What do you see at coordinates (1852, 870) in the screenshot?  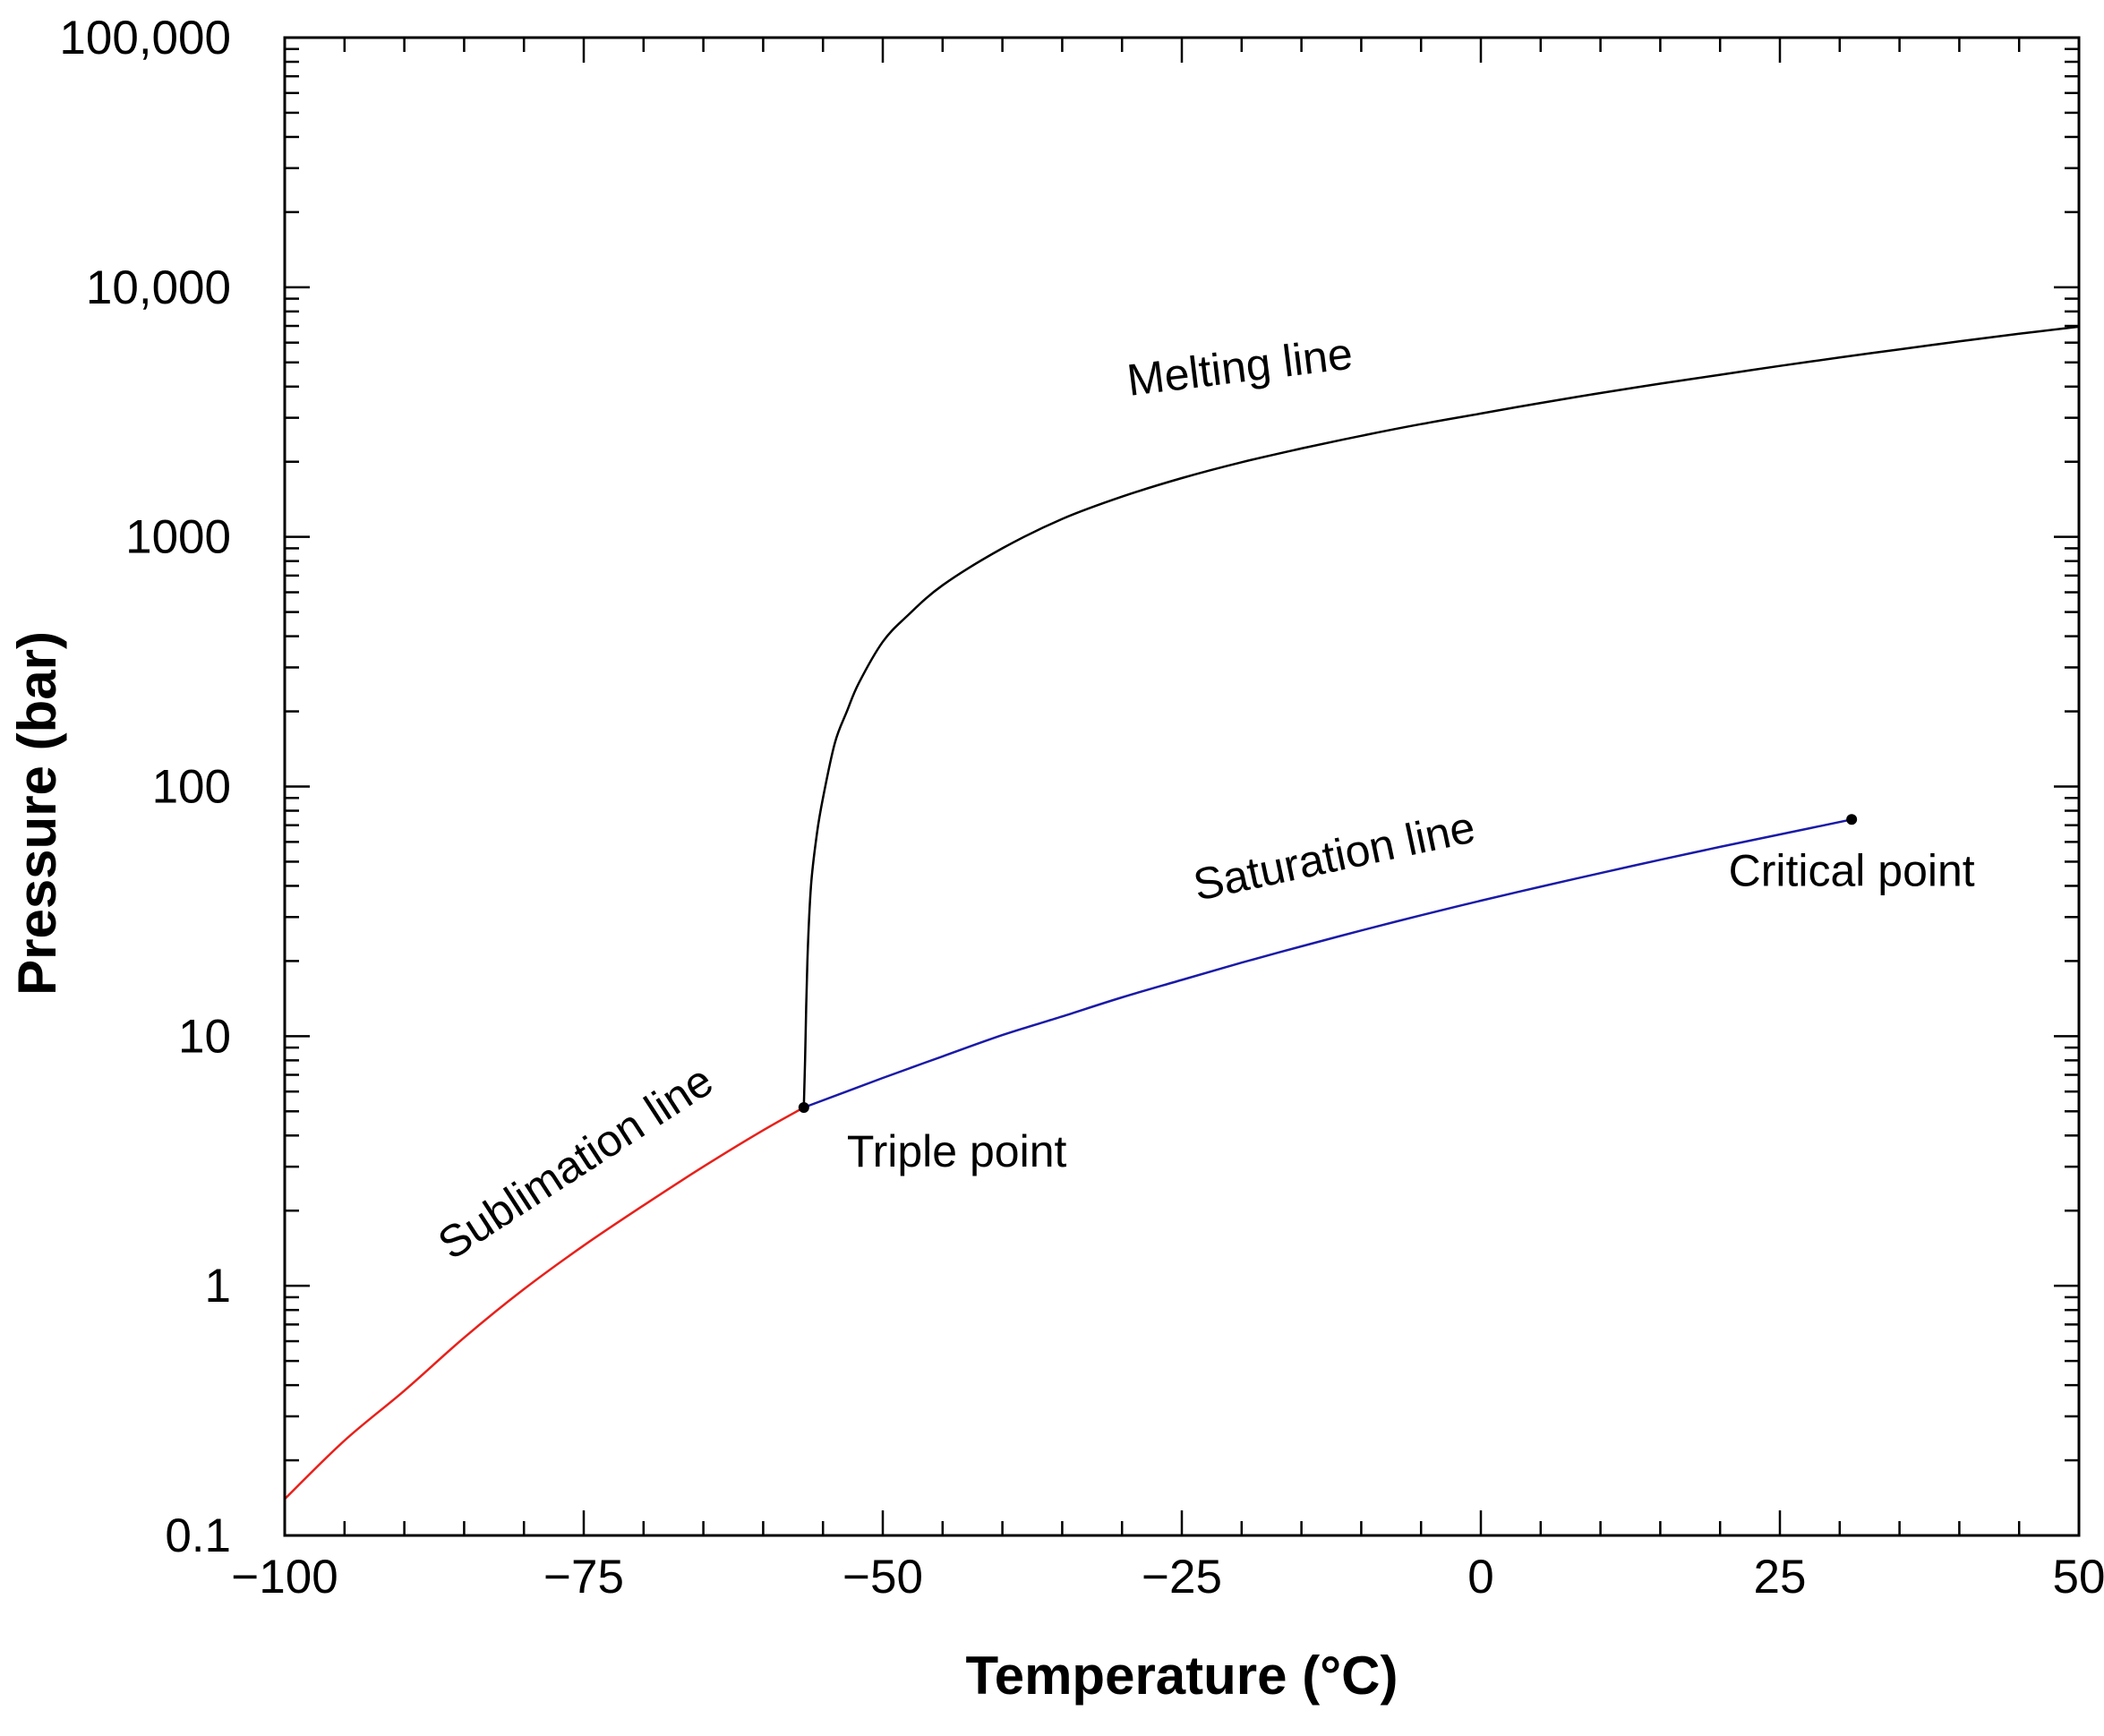 I see `critical-point-label: Critical point` at bounding box center [1852, 870].